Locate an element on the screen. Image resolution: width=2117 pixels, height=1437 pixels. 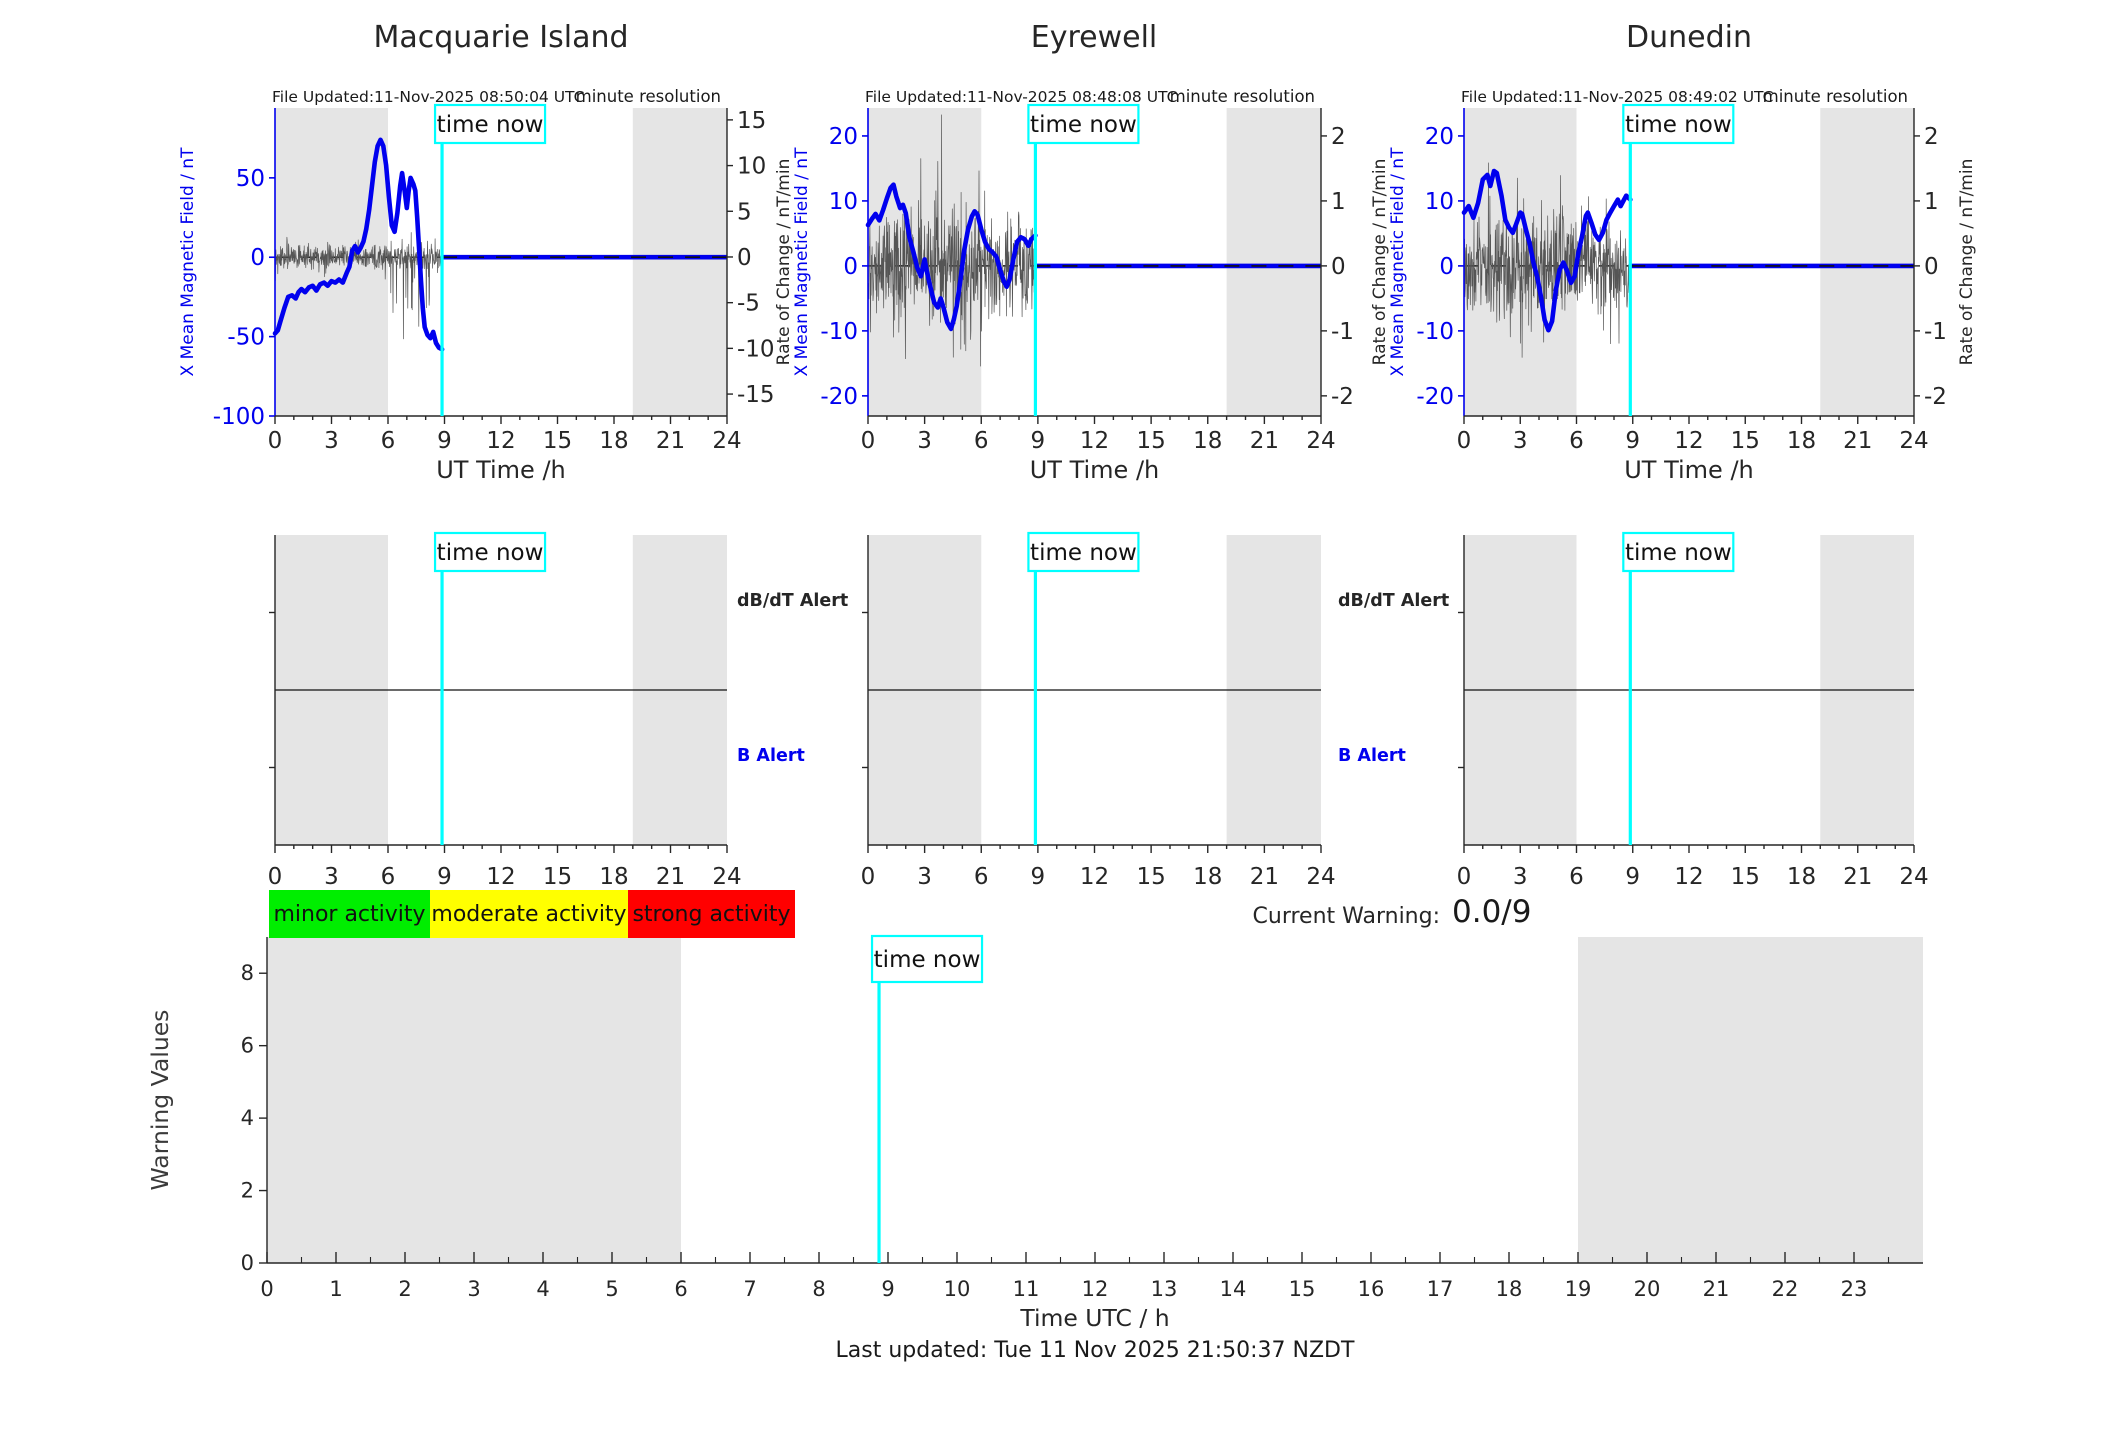
axes: 0 3 6 9 12 15 18 21 24 is located at coordinates (1693, 712).